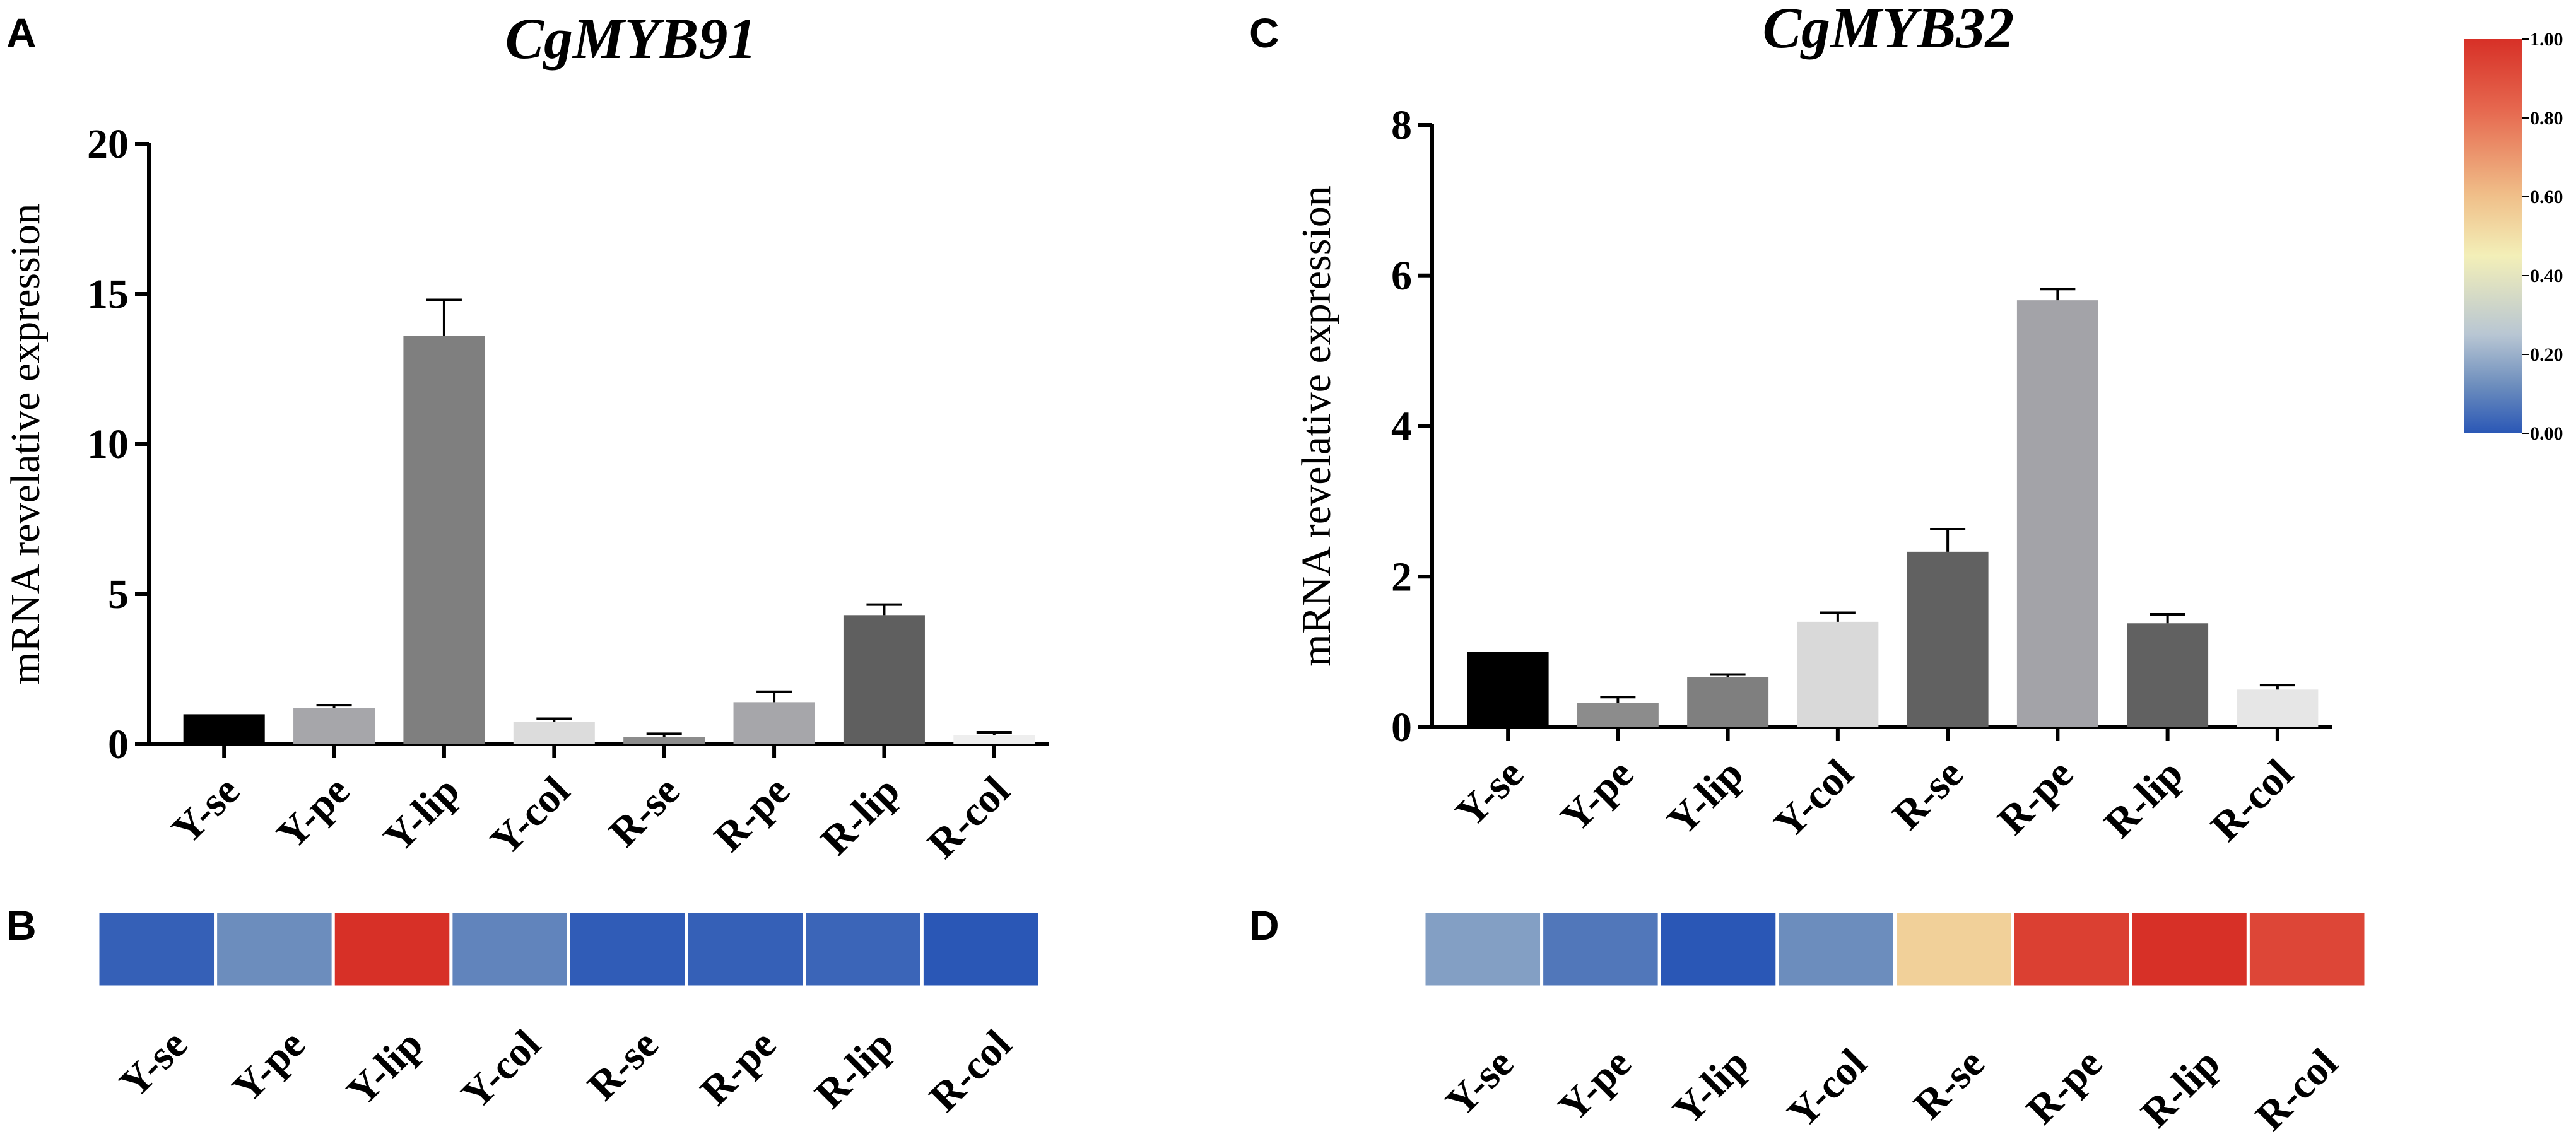 Image resolution: width=2576 pixels, height=1134 pixels. I want to click on panel-letter-a: A, so click(21, 32).